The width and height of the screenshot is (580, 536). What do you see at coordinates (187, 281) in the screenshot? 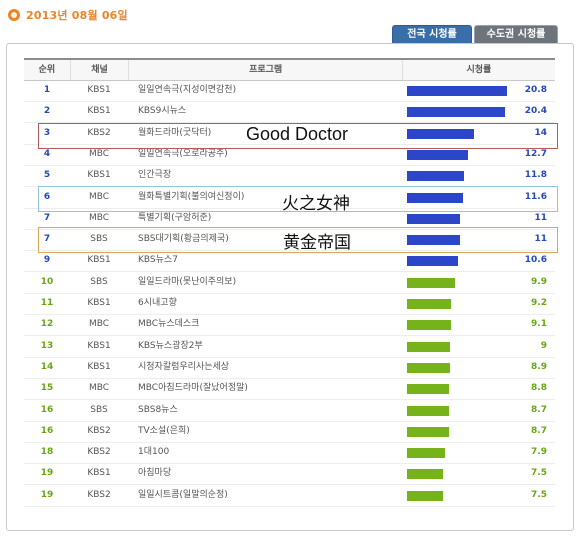
I see `program-cell: 일일드라마(못난이주의보)` at bounding box center [187, 281].